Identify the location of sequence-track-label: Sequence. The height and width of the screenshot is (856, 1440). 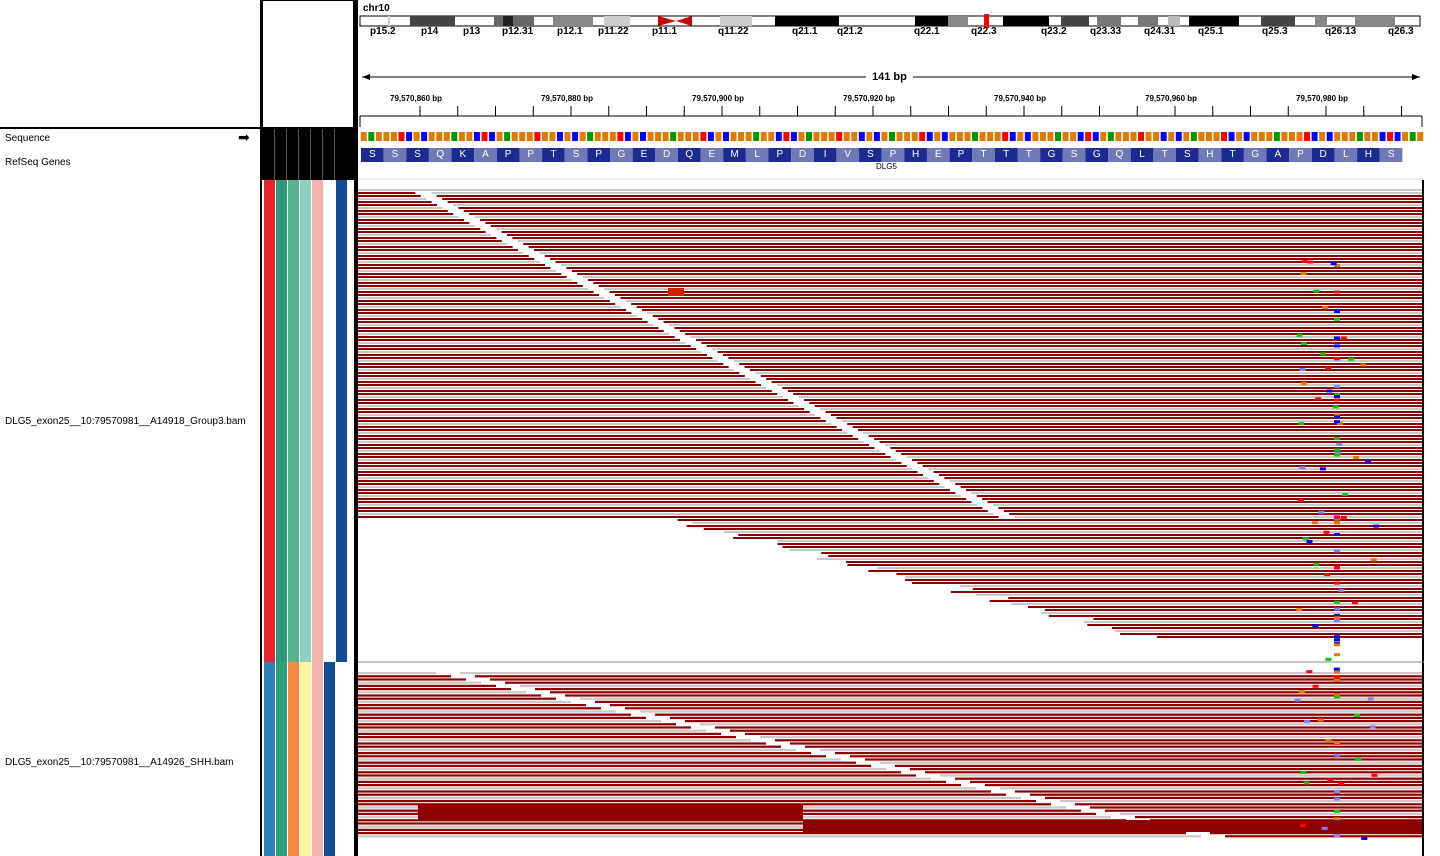
(28, 138).